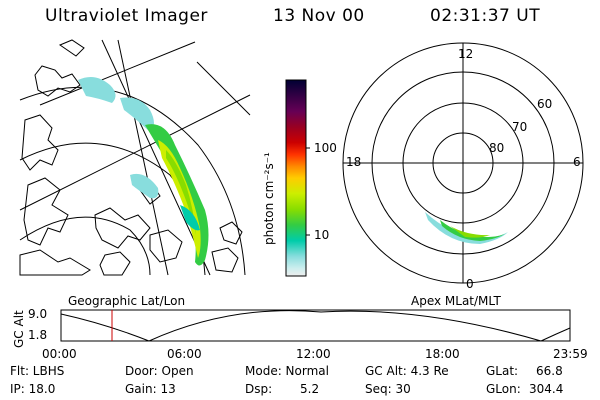  What do you see at coordinates (570, 354) in the screenshot?
I see `altitude-xtick-4: 23:59` at bounding box center [570, 354].